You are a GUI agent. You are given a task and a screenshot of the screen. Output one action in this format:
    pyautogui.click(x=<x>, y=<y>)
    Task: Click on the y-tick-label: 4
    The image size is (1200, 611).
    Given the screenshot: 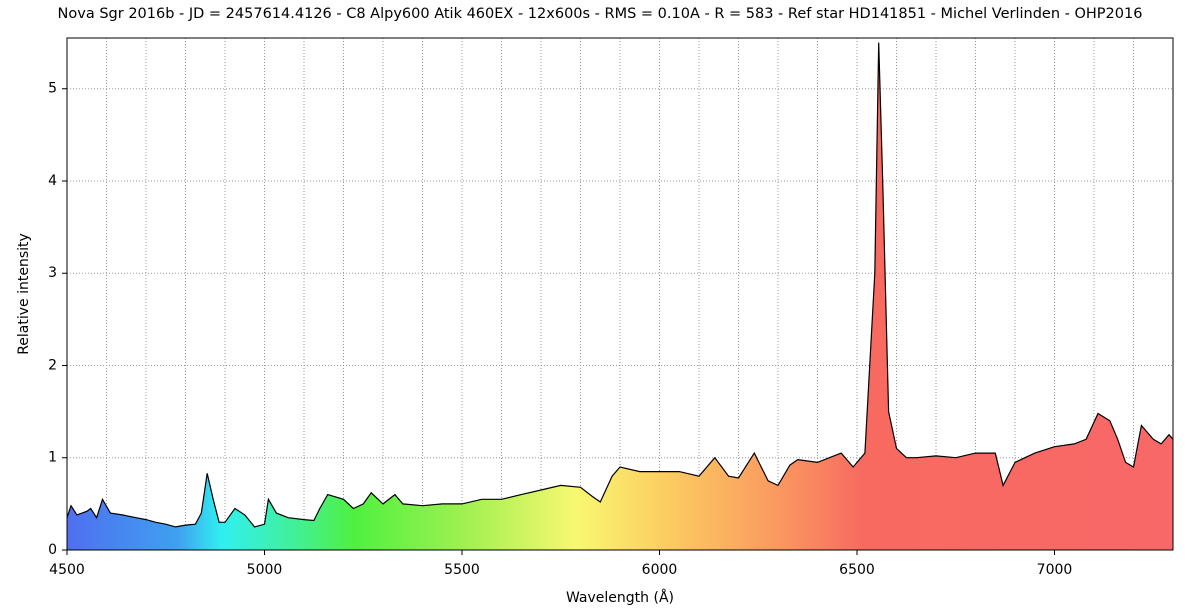 What is the action you would take?
    pyautogui.click(x=52, y=181)
    